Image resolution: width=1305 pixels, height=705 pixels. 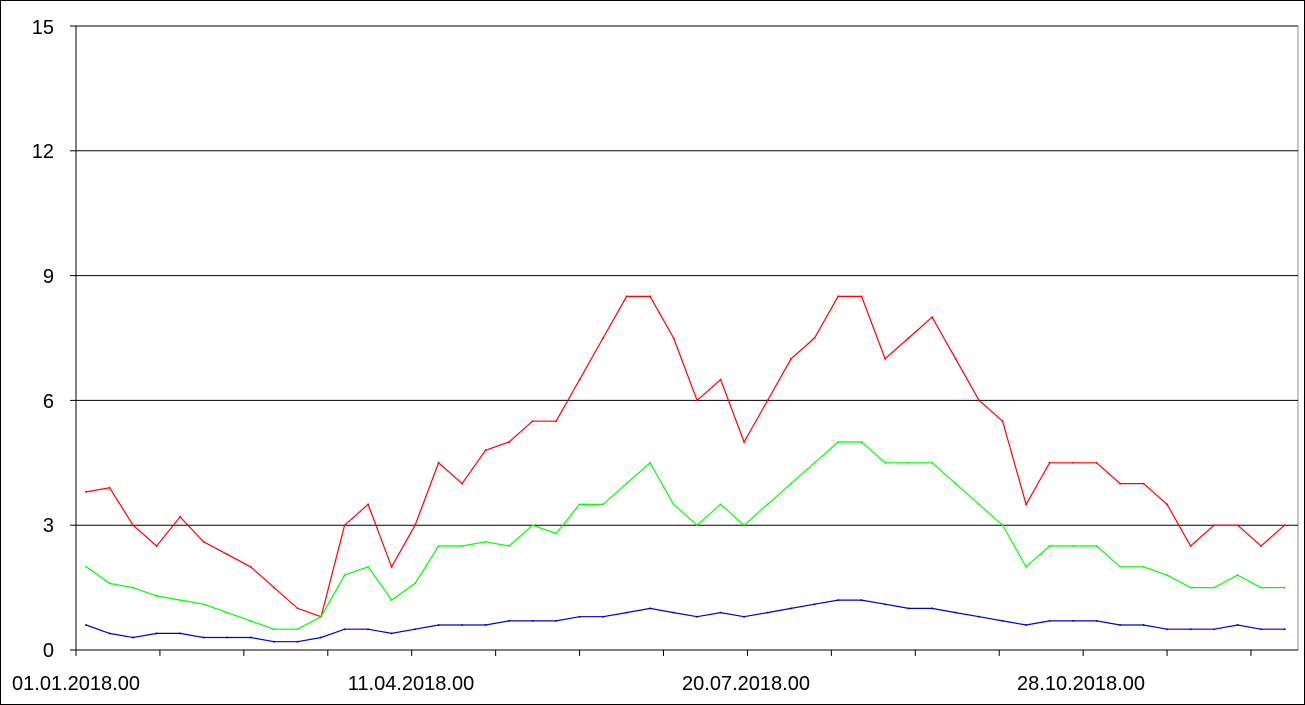 I want to click on y-tick-labels: 0 3 6 9 12 15, so click(x=43, y=339).